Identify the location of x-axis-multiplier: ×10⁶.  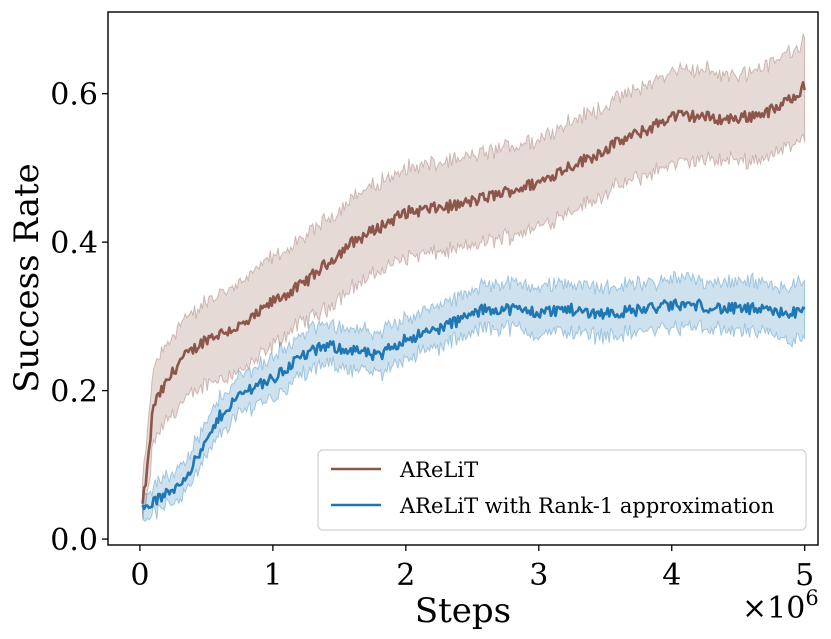
(780, 606).